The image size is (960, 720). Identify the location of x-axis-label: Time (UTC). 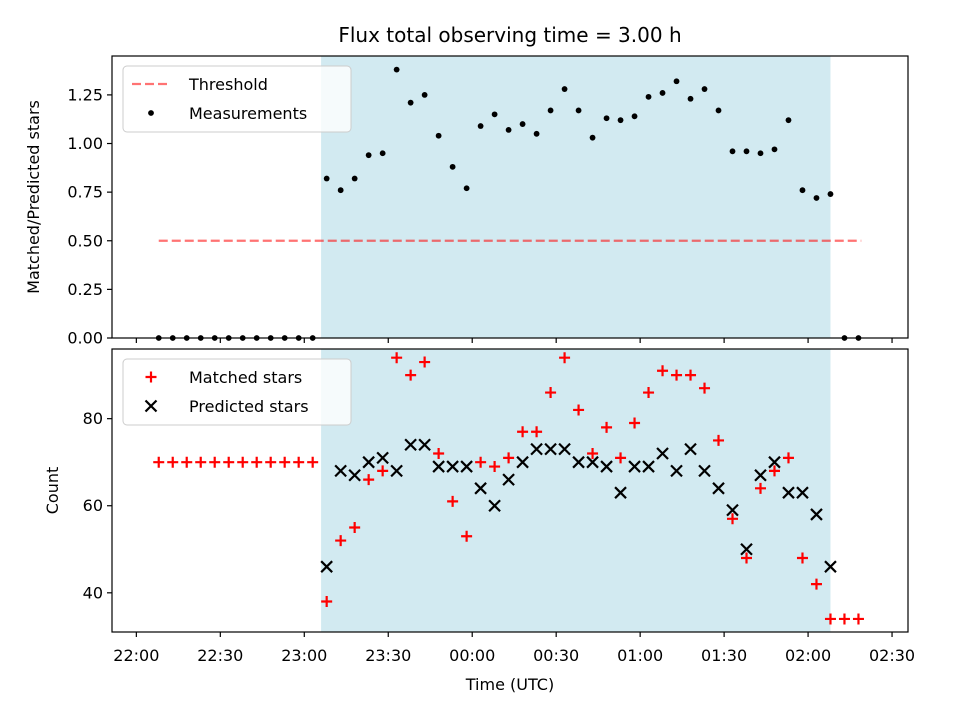
(509, 684).